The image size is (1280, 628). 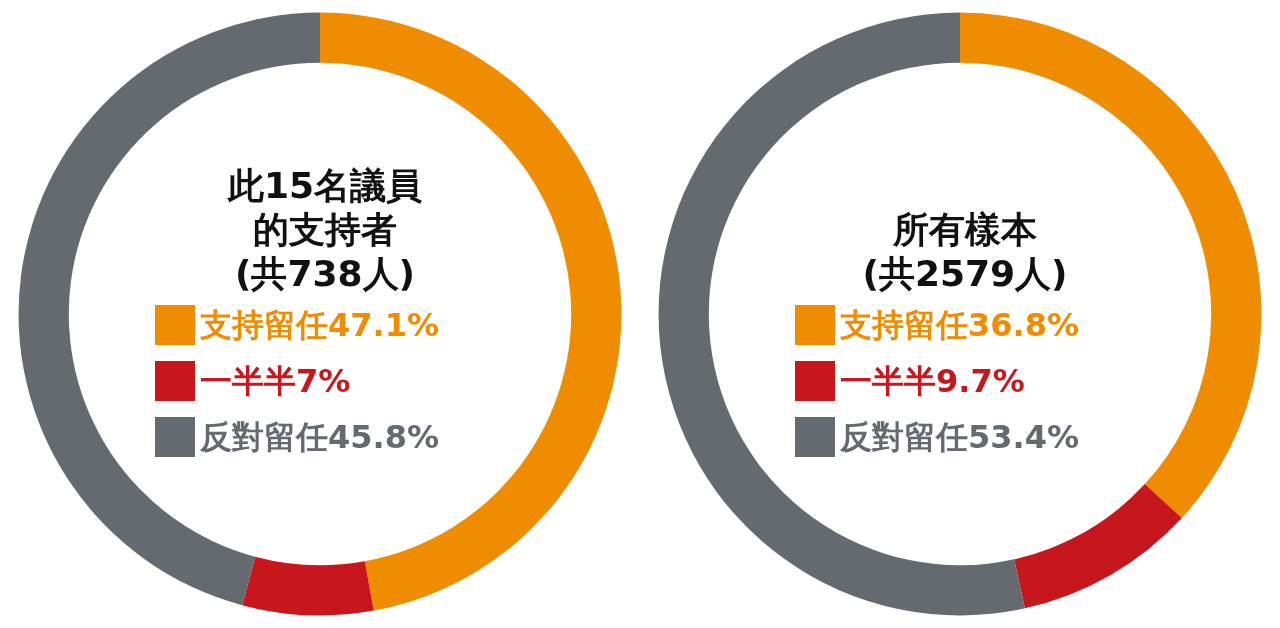 What do you see at coordinates (324, 207) in the screenshot?
I see `text: 此15名議員的支持者` at bounding box center [324, 207].